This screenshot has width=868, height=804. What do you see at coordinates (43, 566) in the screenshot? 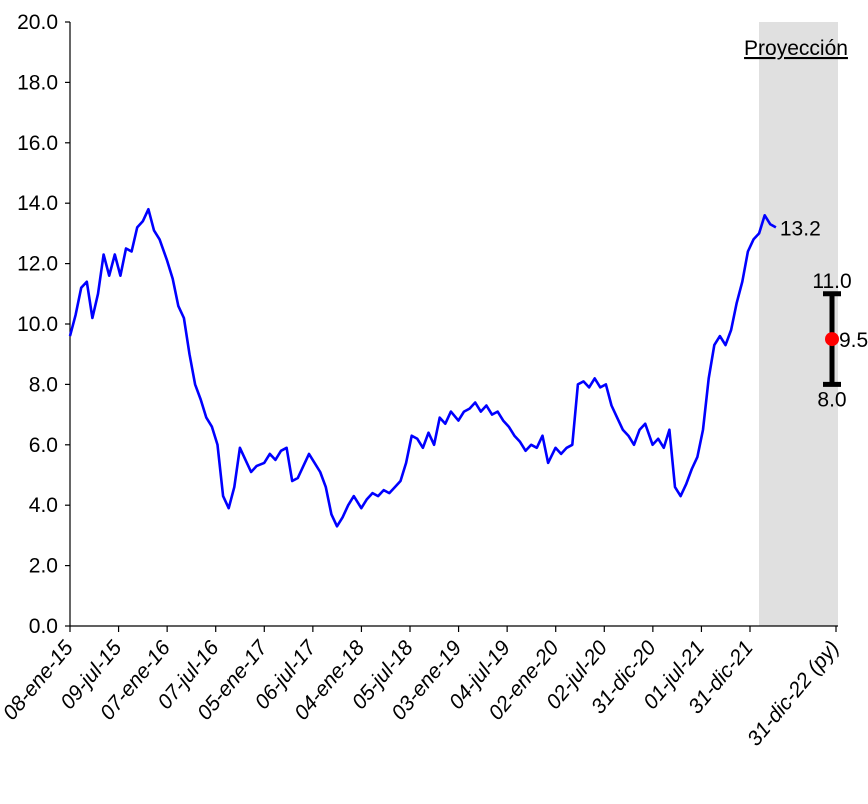
I see `y-tick-label: 2.0` at bounding box center [43, 566].